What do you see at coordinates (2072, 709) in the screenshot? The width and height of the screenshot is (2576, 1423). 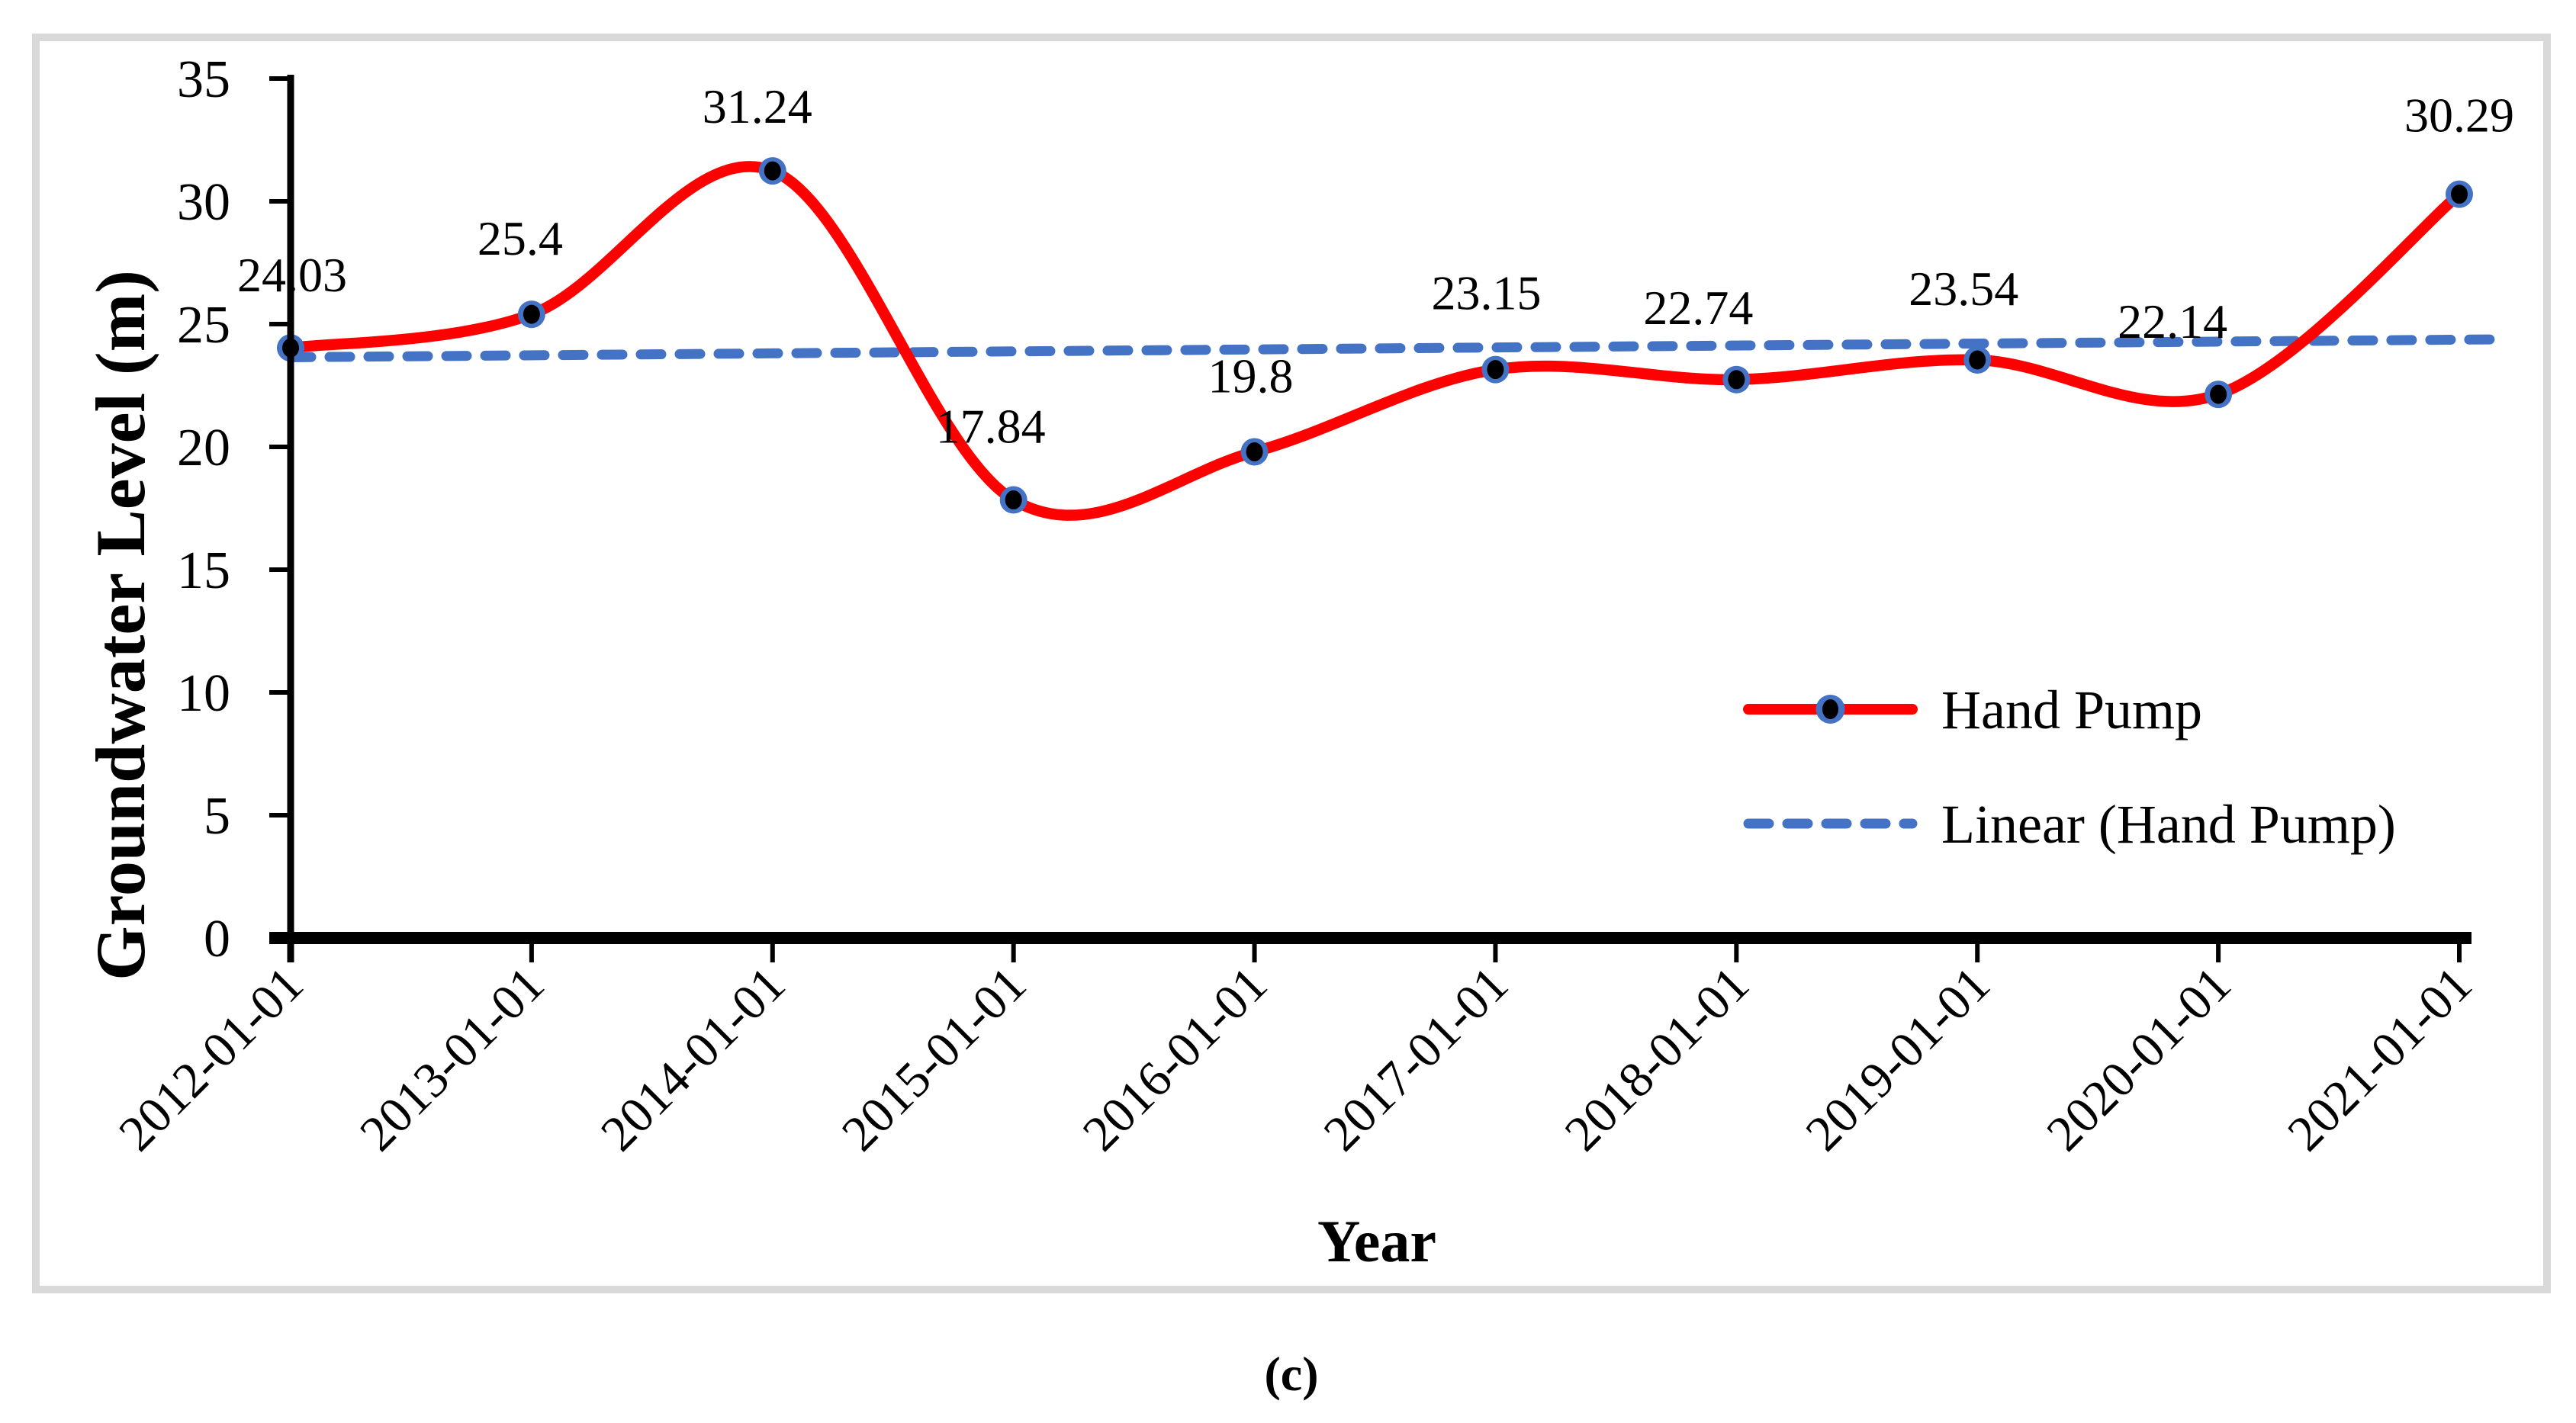 I see `legend-label-hand-pump: Hand Pump` at bounding box center [2072, 709].